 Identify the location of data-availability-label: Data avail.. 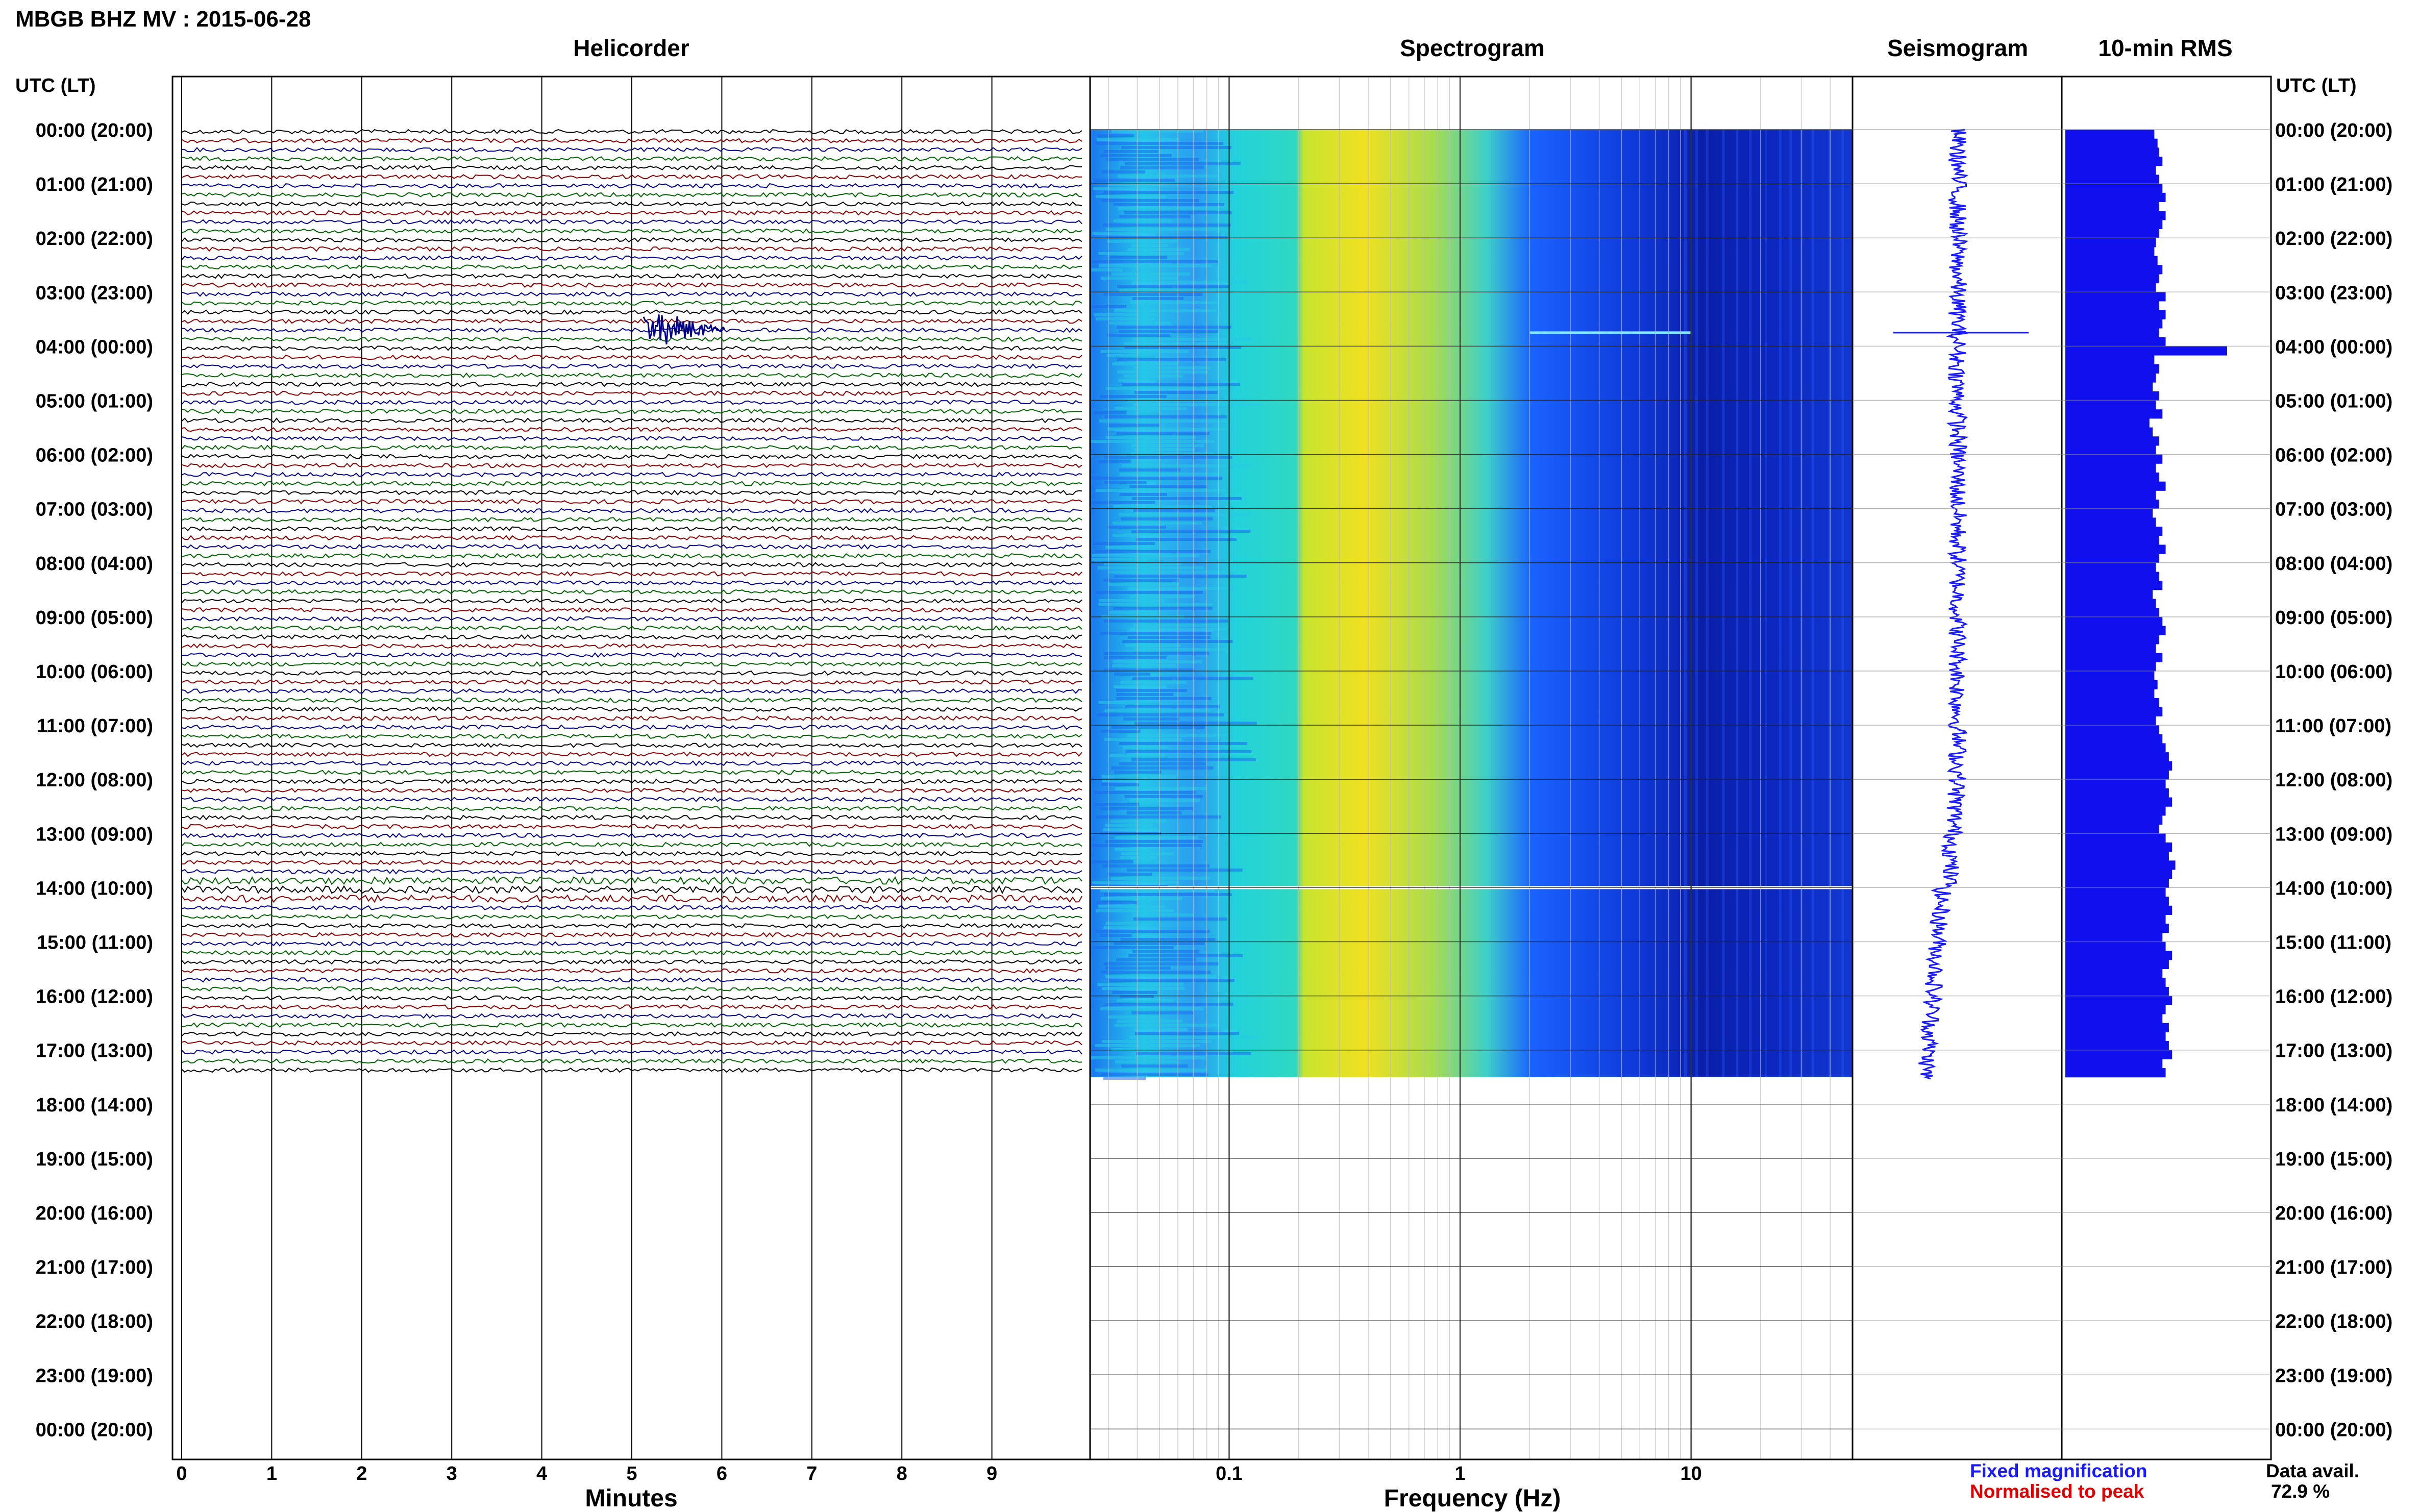
(2312, 1470).